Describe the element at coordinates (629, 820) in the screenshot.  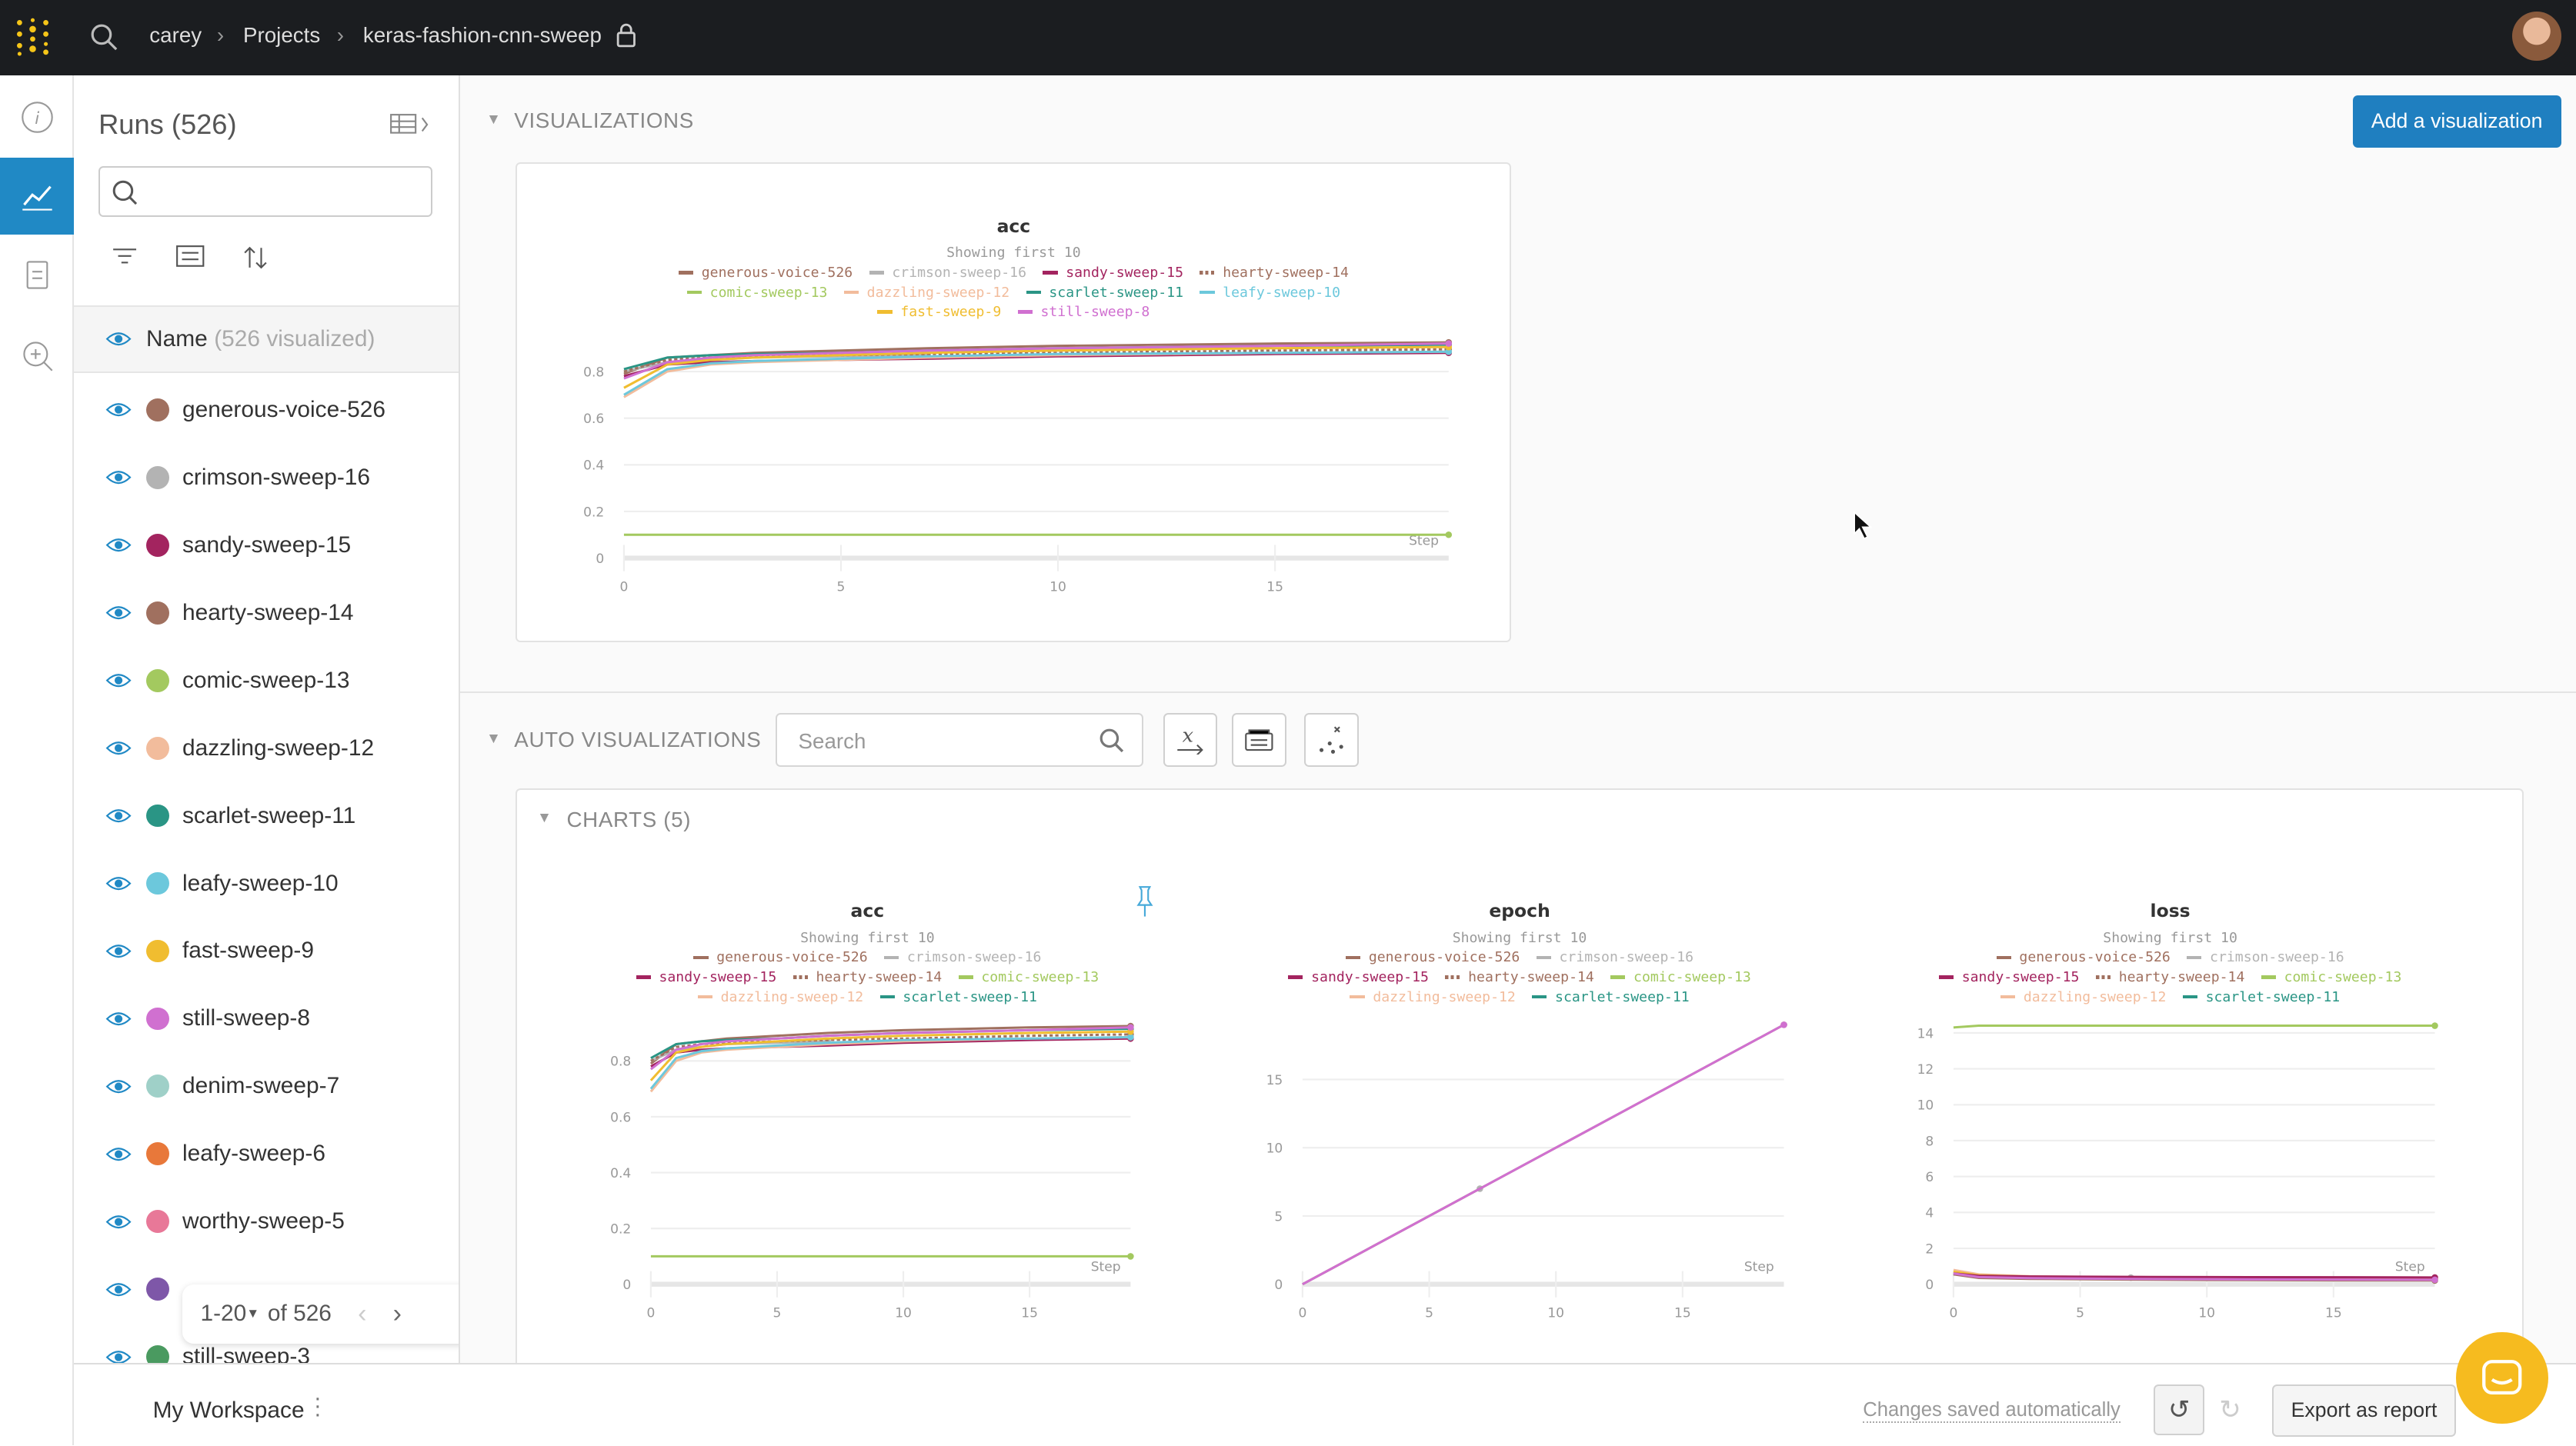
I see `charts-header: CHARTS (5)` at that location.